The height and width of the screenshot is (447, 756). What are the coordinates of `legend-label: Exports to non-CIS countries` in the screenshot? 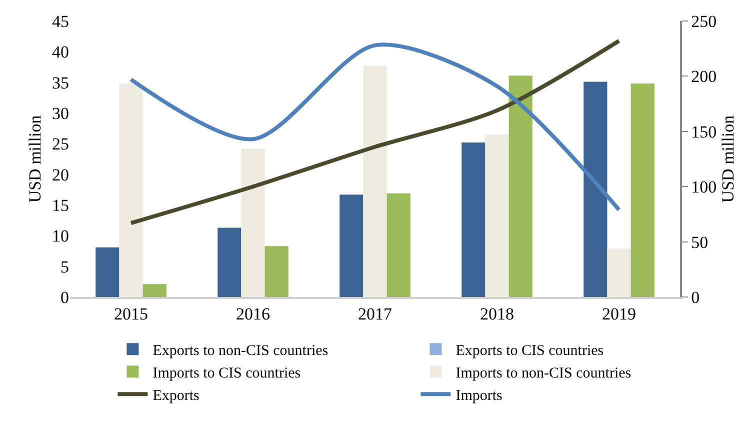 It's located at (240, 350).